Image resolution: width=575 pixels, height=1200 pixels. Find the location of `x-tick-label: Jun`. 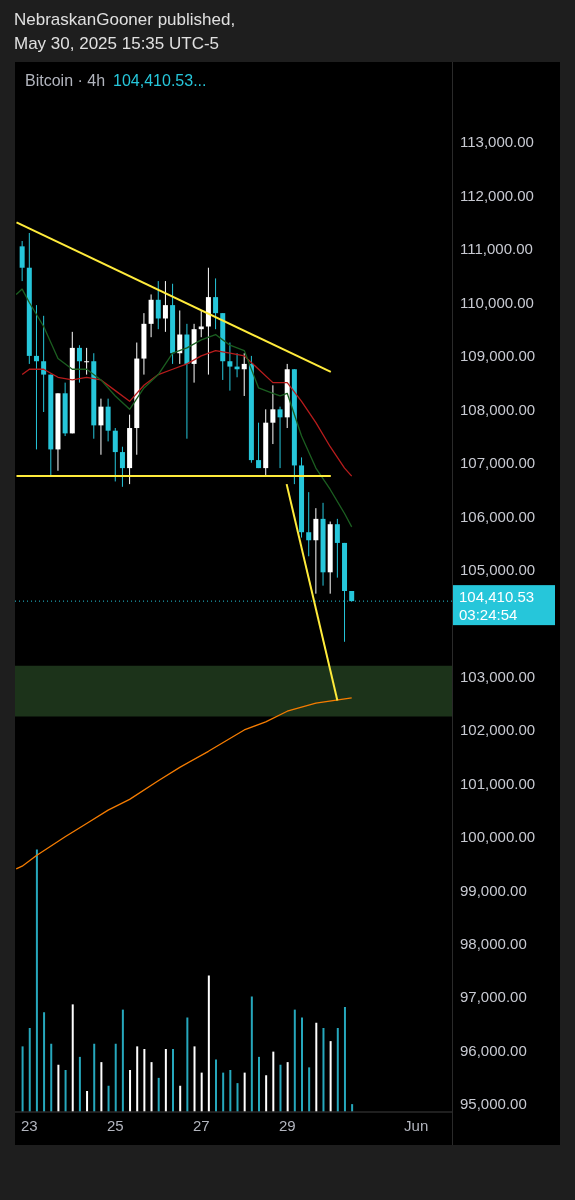

x-tick-label: Jun is located at coordinates (416, 1125).